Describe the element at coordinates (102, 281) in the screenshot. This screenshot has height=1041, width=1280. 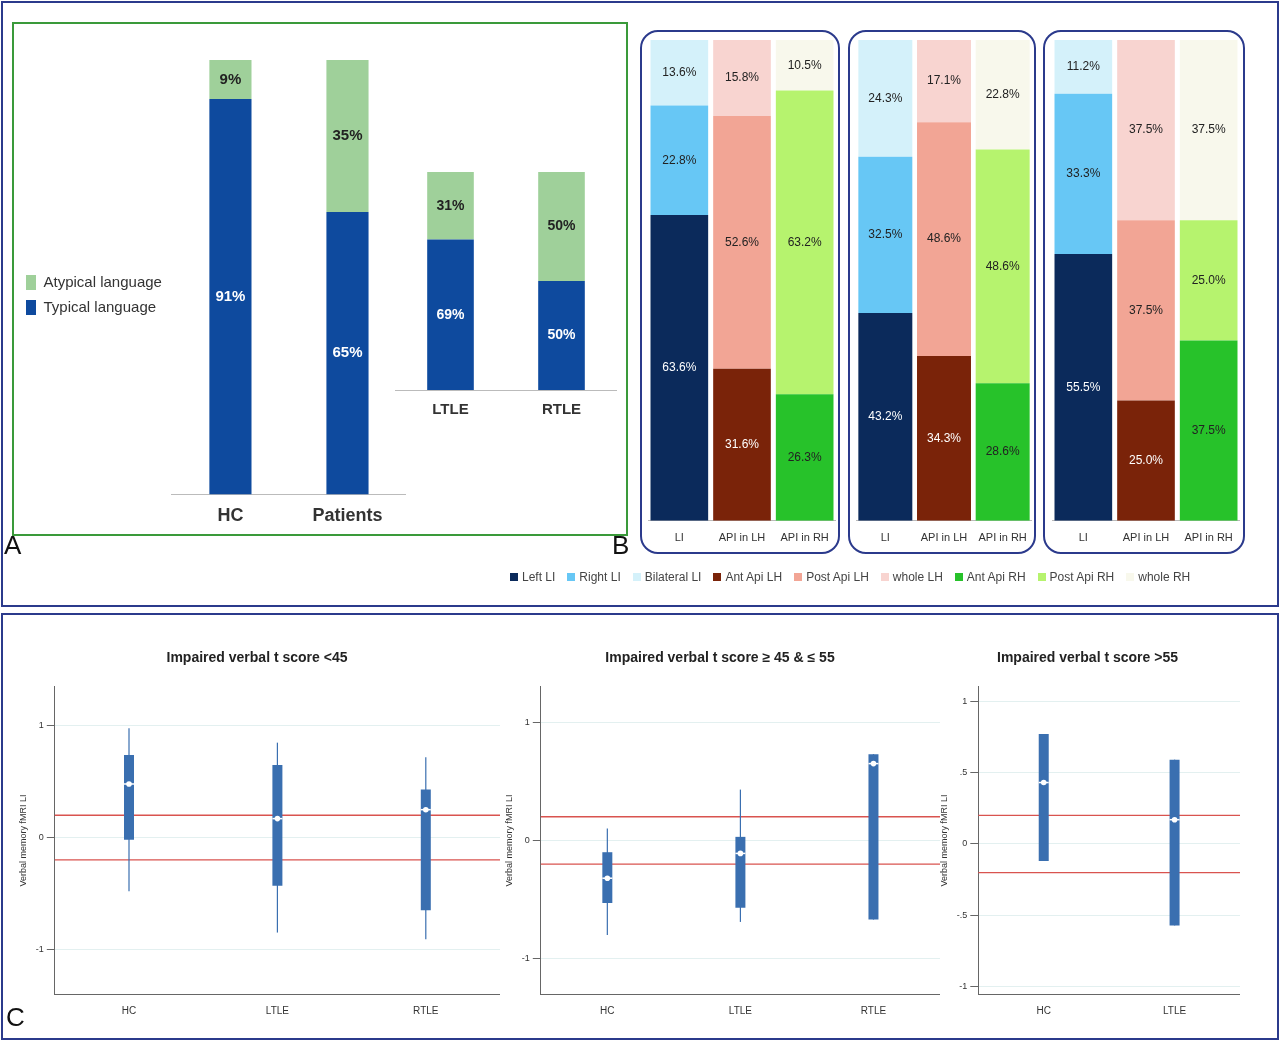
I see `legend-label: Atypical language` at that location.